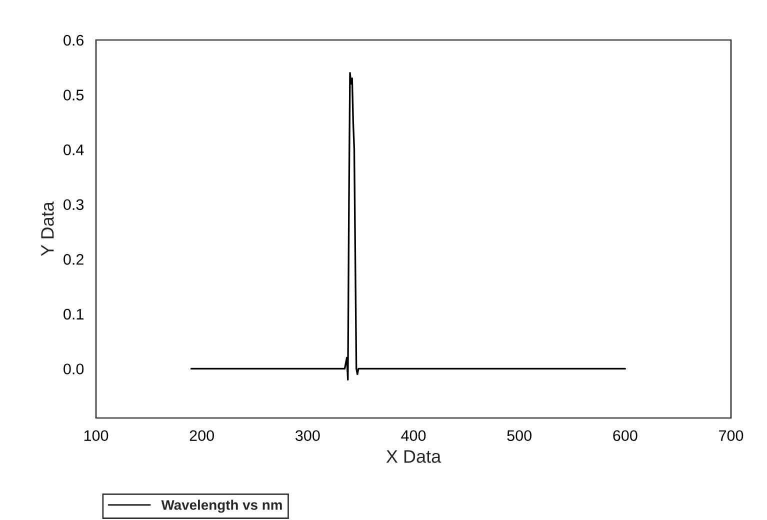 This screenshot has width=767, height=520. Describe the element at coordinates (625, 436) in the screenshot. I see `x-tick-label: 600` at that location.